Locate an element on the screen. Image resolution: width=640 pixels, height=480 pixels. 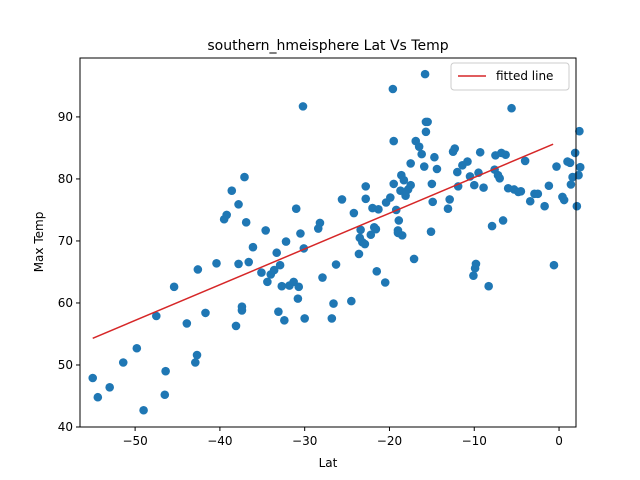
x-tick-label: −20 is located at coordinates (389, 441).